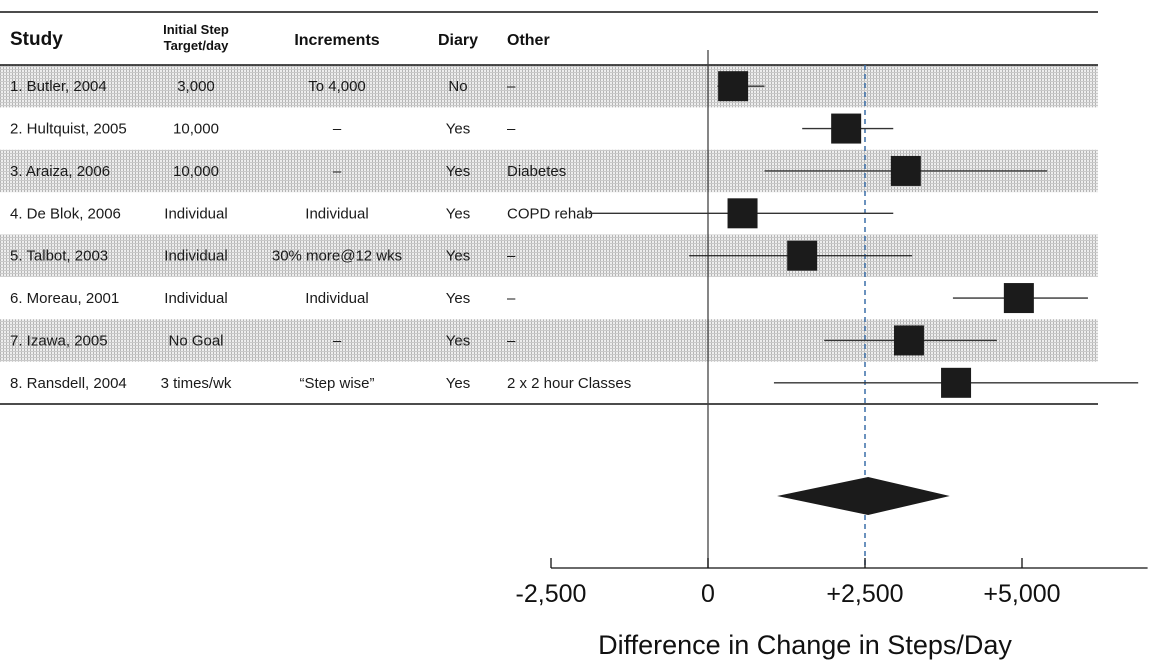  What do you see at coordinates (336, 213) in the screenshot?
I see `cell-increments-4: Individual` at bounding box center [336, 213].